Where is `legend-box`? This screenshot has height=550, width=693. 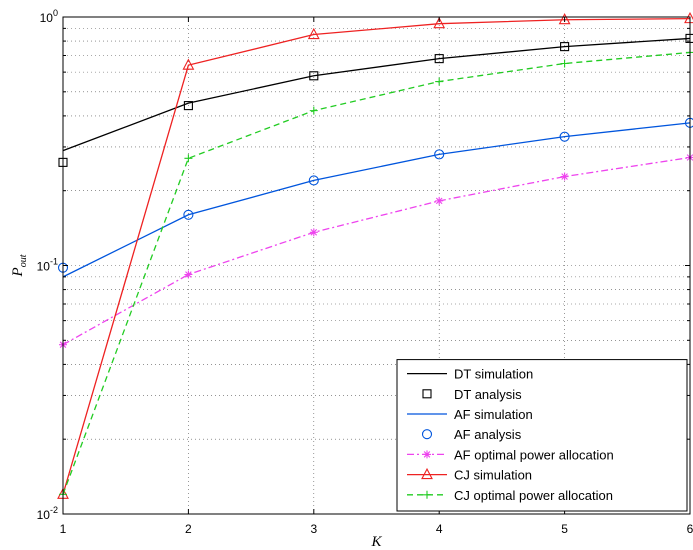
legend-box is located at coordinates (542, 435).